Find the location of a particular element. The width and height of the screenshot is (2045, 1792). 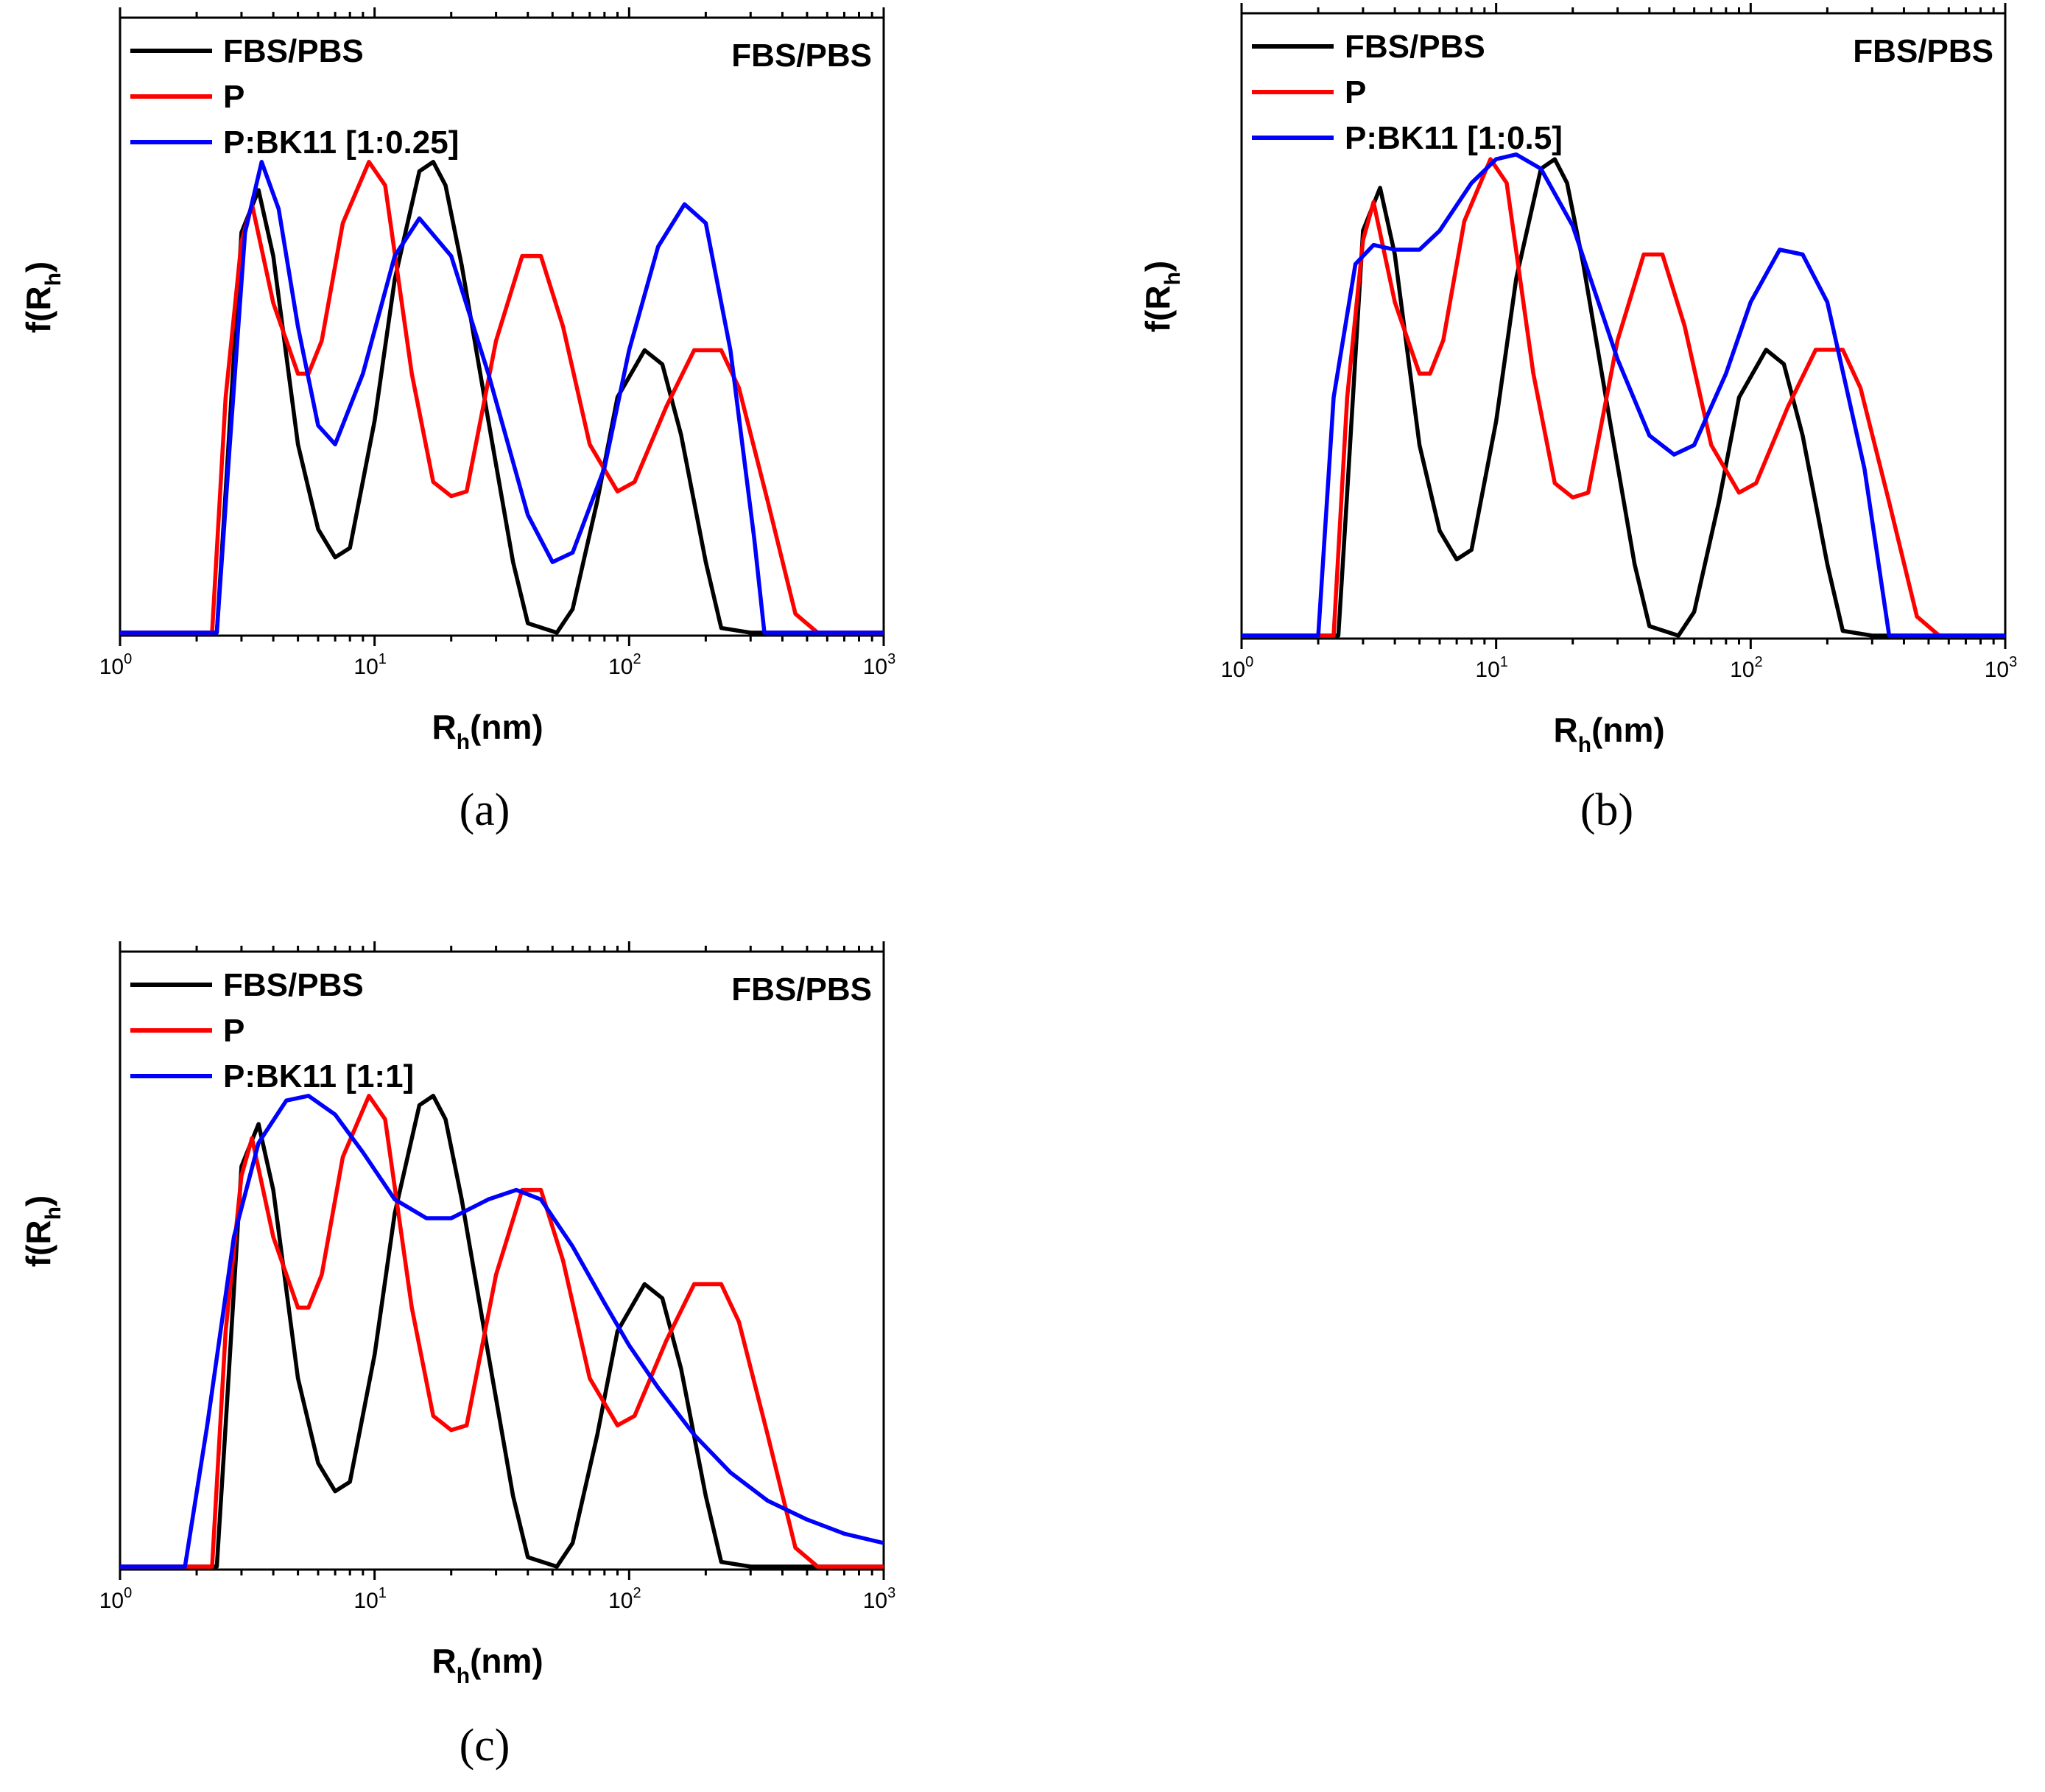

panel-label: (b) is located at coordinates (1606, 810).